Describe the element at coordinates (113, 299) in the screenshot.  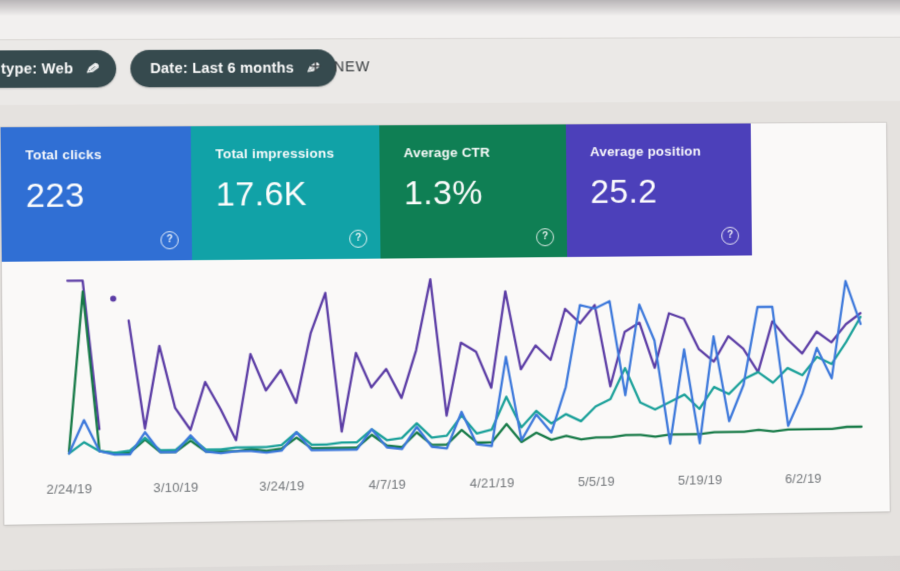
I see `isolated-data-point` at that location.